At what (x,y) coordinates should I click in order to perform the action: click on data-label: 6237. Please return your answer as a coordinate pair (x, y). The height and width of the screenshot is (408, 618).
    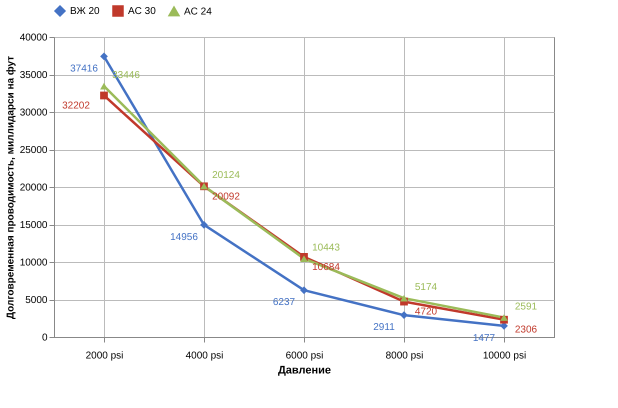
    Looking at the image, I should click on (284, 302).